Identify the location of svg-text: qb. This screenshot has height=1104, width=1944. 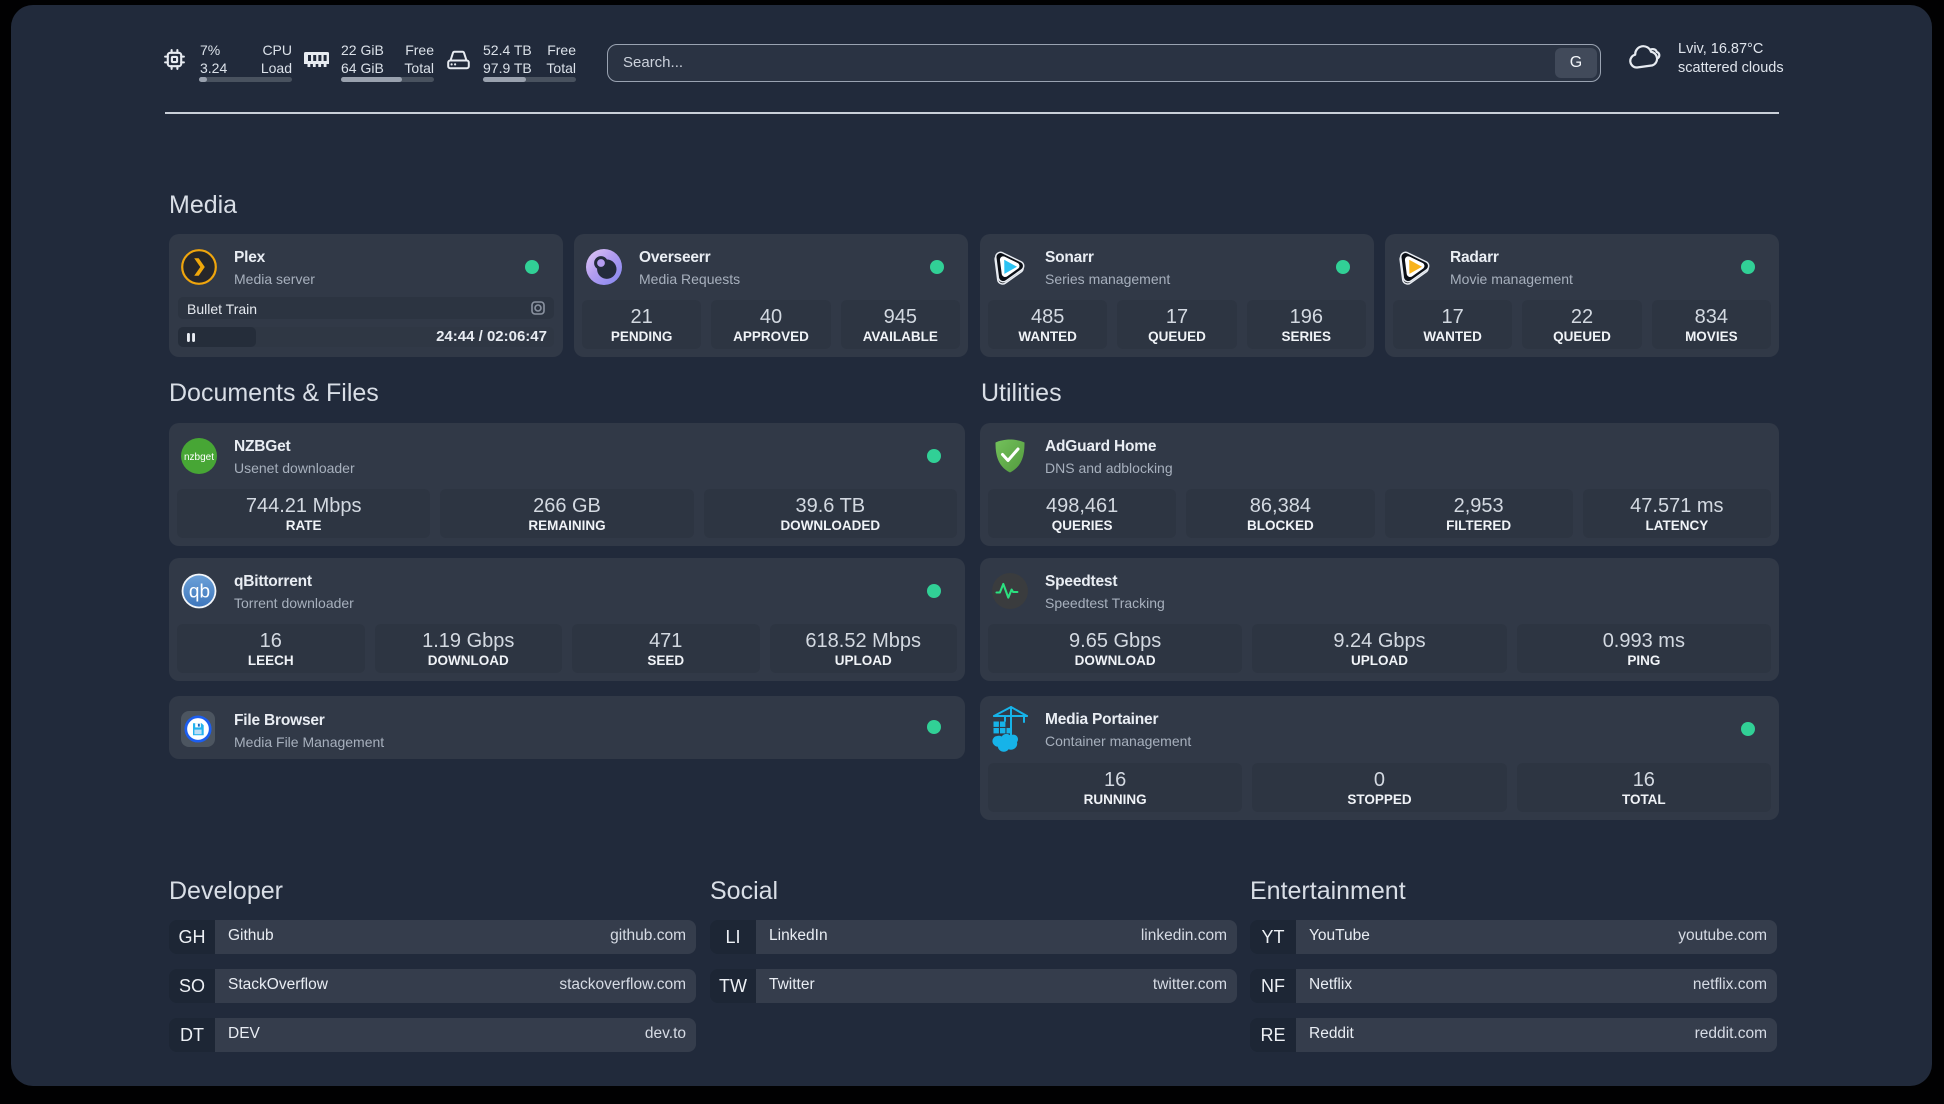
(199, 592).